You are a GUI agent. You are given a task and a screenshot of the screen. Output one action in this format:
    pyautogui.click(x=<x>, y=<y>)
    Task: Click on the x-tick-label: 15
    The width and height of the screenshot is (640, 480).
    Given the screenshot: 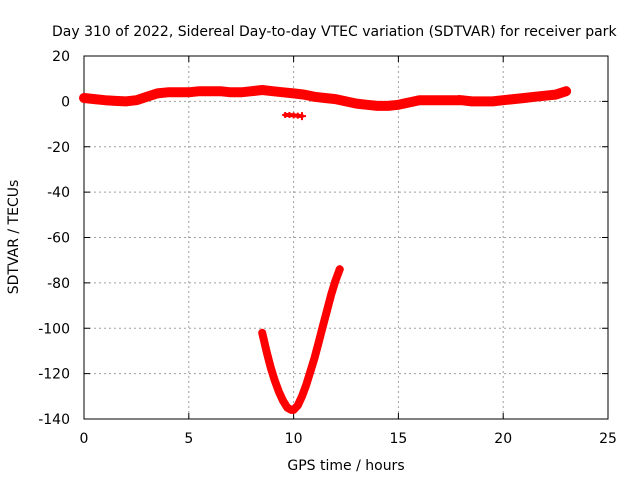 What is the action you would take?
    pyautogui.click(x=398, y=439)
    